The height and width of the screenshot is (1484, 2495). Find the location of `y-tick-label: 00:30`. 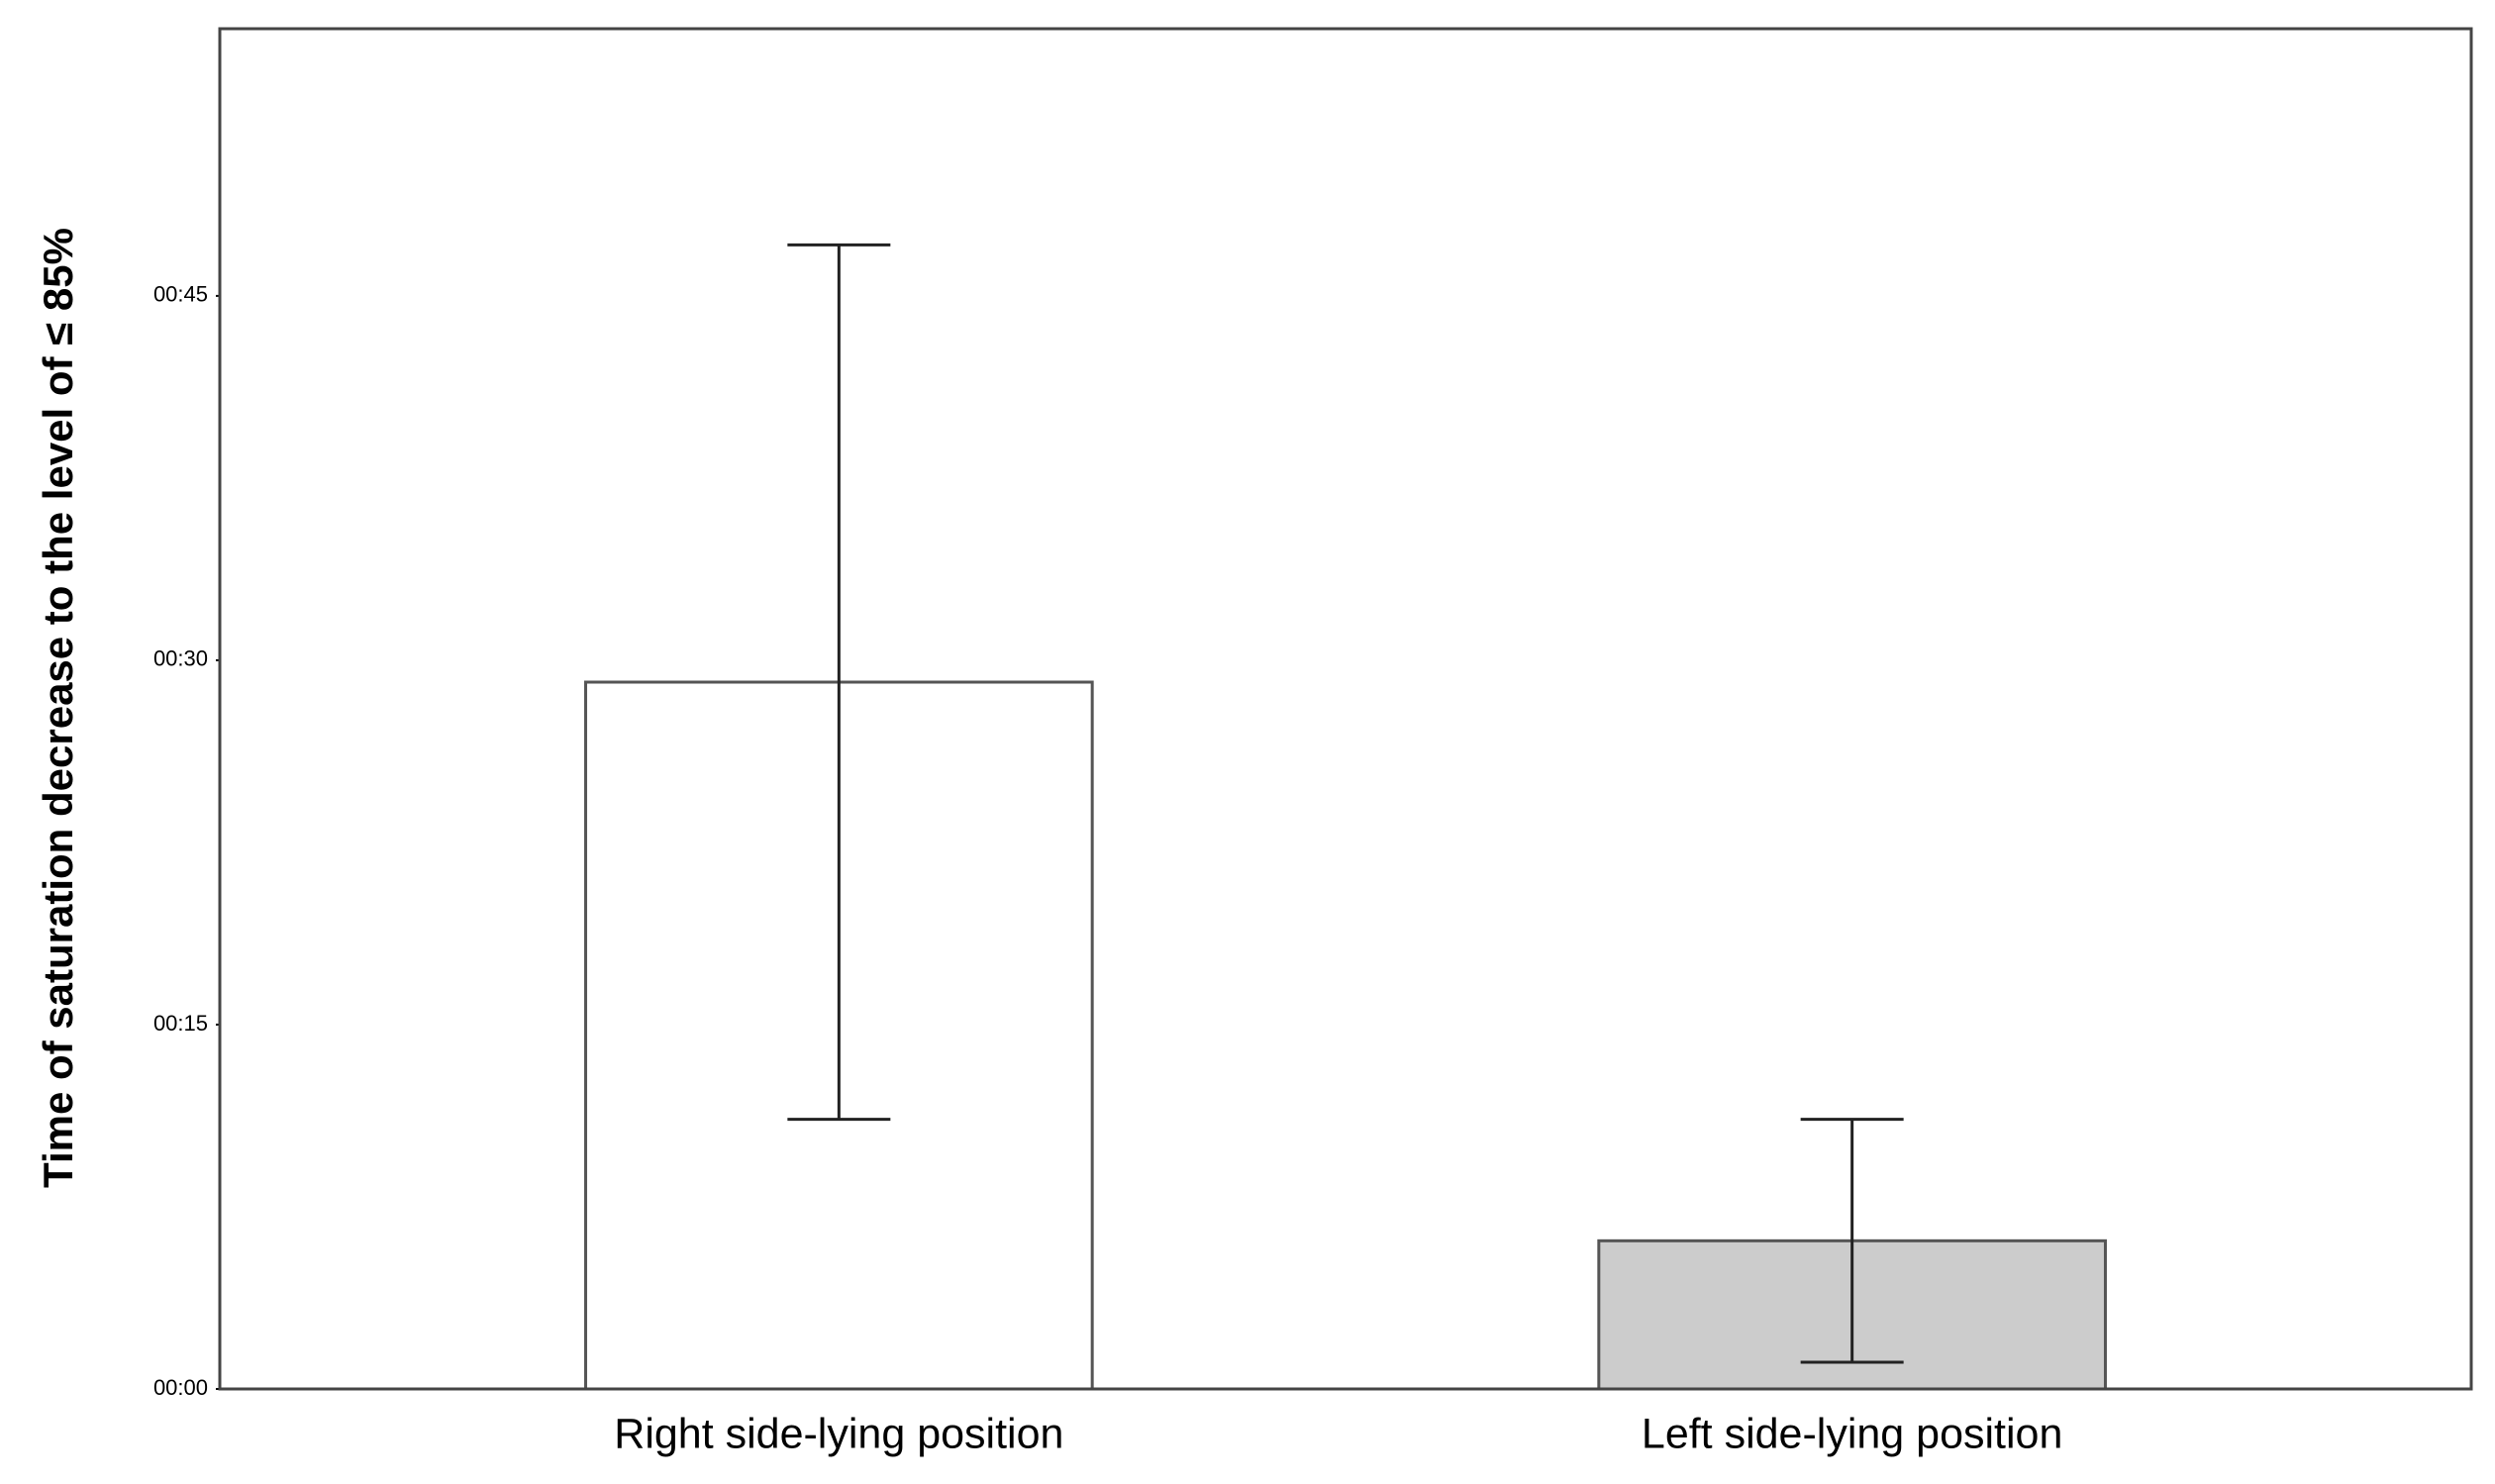

y-tick-label: 00:30 is located at coordinates (180, 658).